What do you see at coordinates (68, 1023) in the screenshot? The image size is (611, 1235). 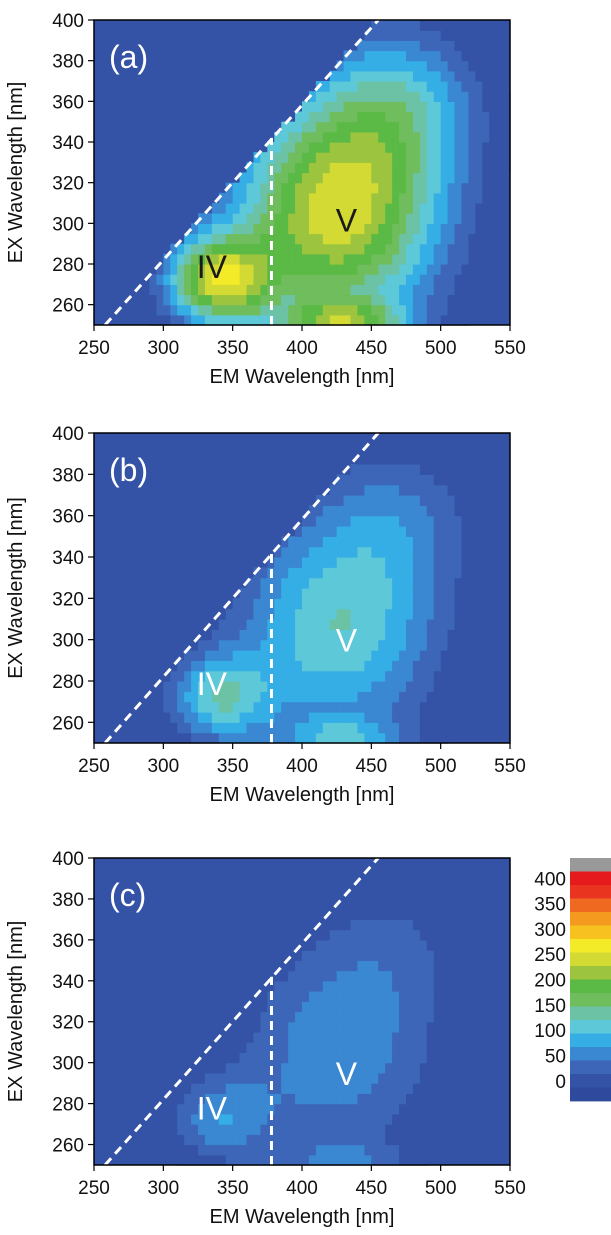 I see `y-tick-label: 320` at bounding box center [68, 1023].